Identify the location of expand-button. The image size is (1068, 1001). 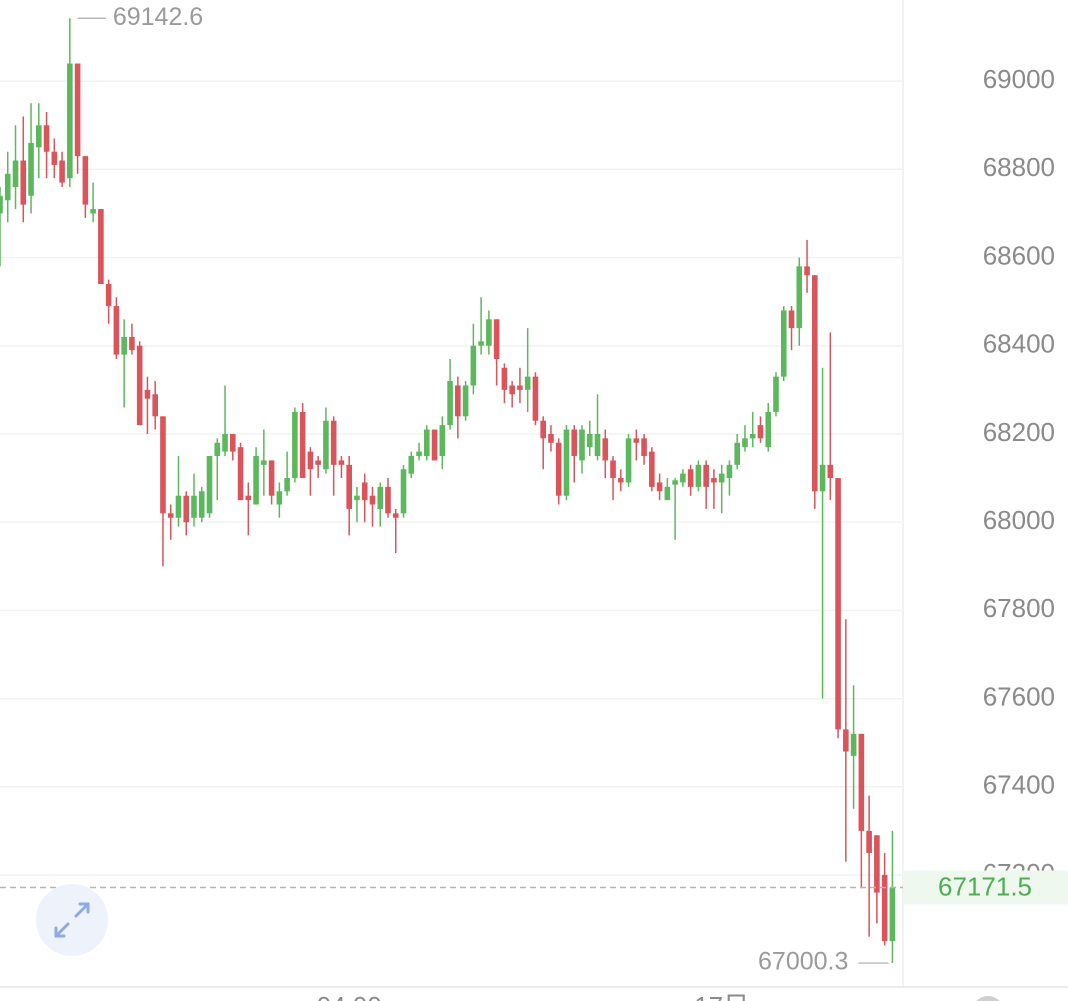
(72, 920).